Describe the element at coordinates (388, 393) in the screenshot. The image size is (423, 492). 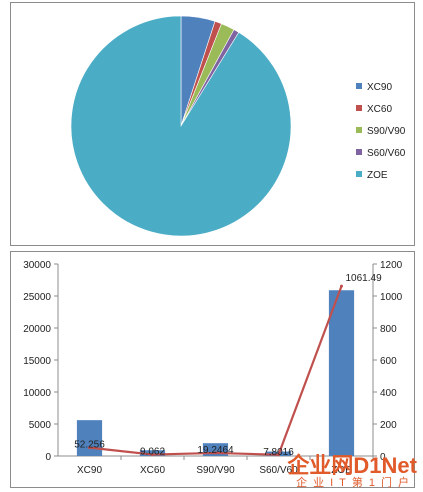
I see `right-tick-label-2: 400` at that location.